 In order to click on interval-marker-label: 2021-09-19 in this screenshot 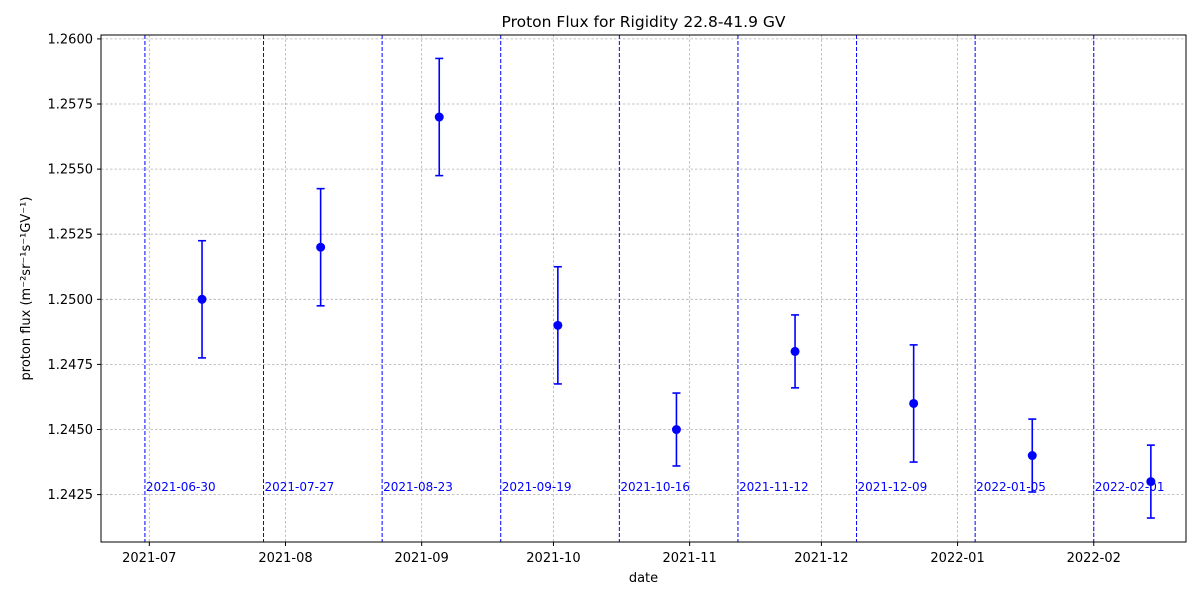, I will do `click(537, 487)`.